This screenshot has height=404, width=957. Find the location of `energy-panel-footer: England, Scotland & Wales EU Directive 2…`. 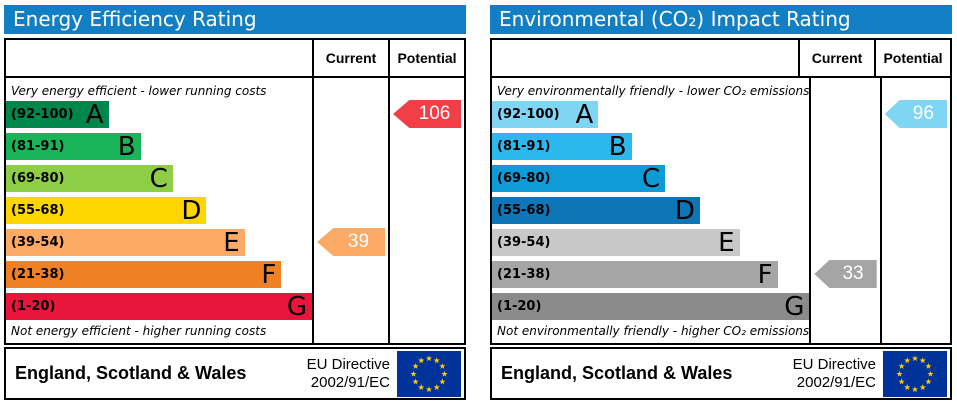

energy-panel-footer: England, Scotland & Wales EU Directive 2… is located at coordinates (235, 373).